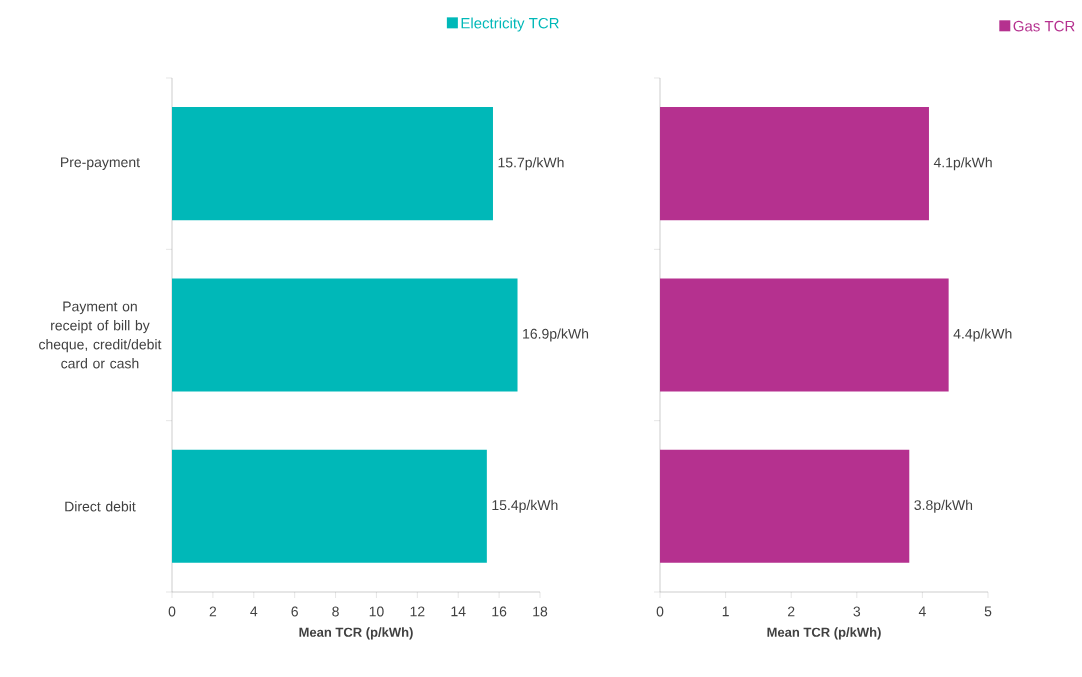 Image resolution: width=1082 pixels, height=677 pixels. What do you see at coordinates (335, 611) in the screenshot?
I see `x-tick-label: 8` at bounding box center [335, 611].